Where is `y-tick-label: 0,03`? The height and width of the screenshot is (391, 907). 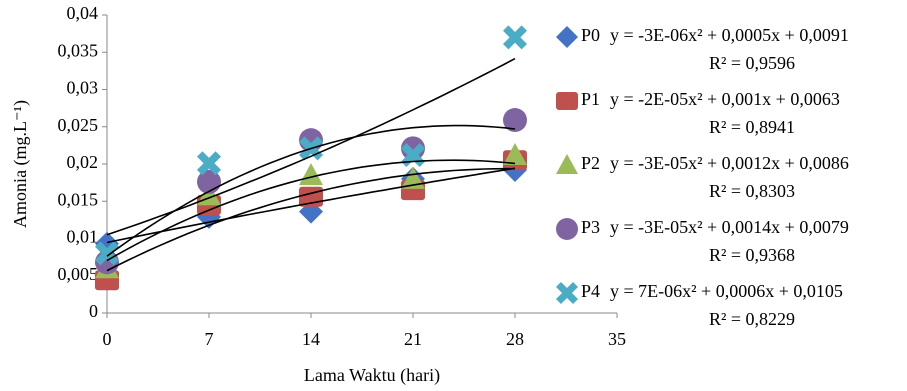 y-tick-label: 0,03 is located at coordinates (83, 88).